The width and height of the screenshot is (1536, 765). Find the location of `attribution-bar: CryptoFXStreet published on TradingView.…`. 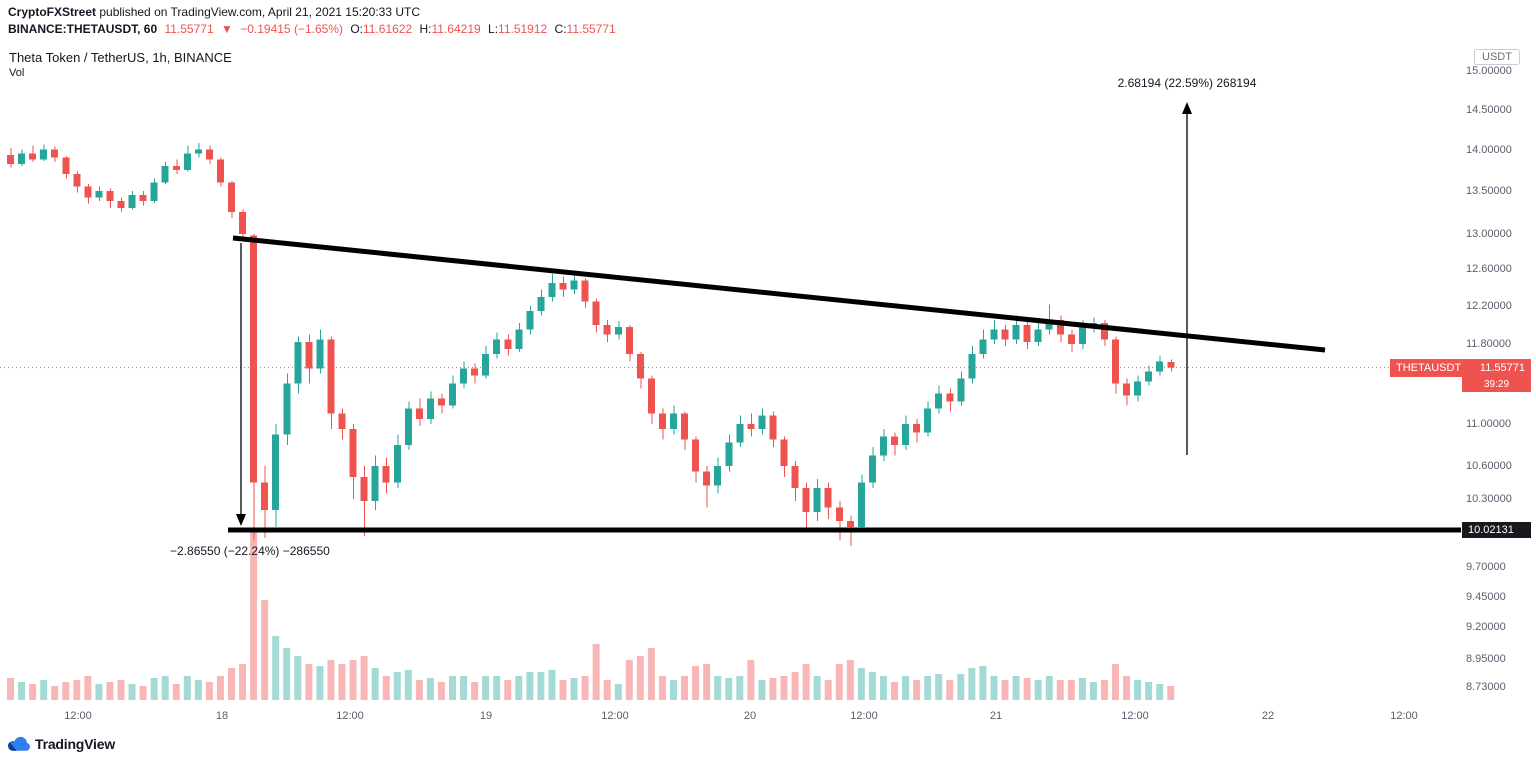

attribution-bar: CryptoFXStreet published on TradingView.… is located at coordinates (214, 12).